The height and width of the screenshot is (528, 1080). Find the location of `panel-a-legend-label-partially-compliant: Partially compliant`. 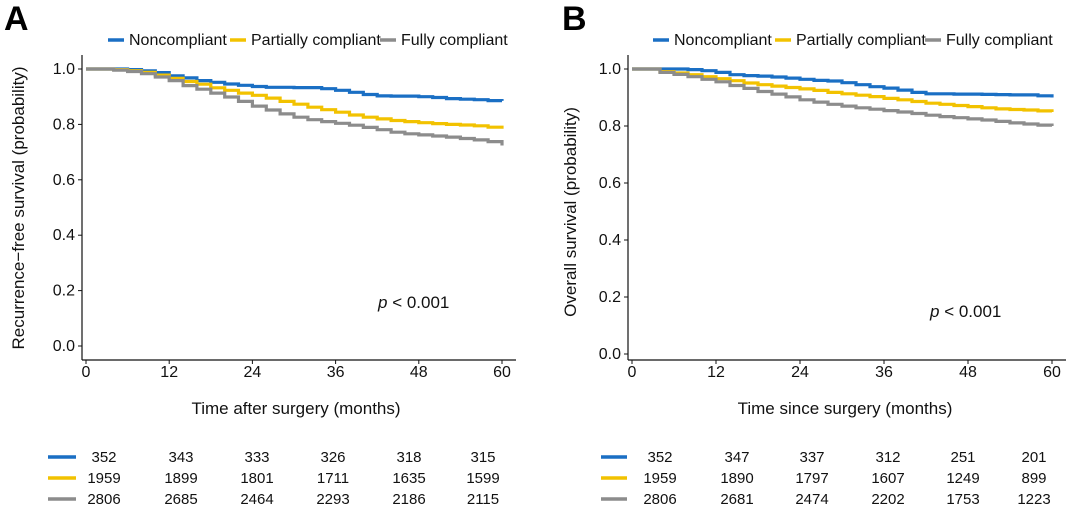

panel-a-legend-label-partially-compliant: Partially compliant is located at coordinates (316, 40).